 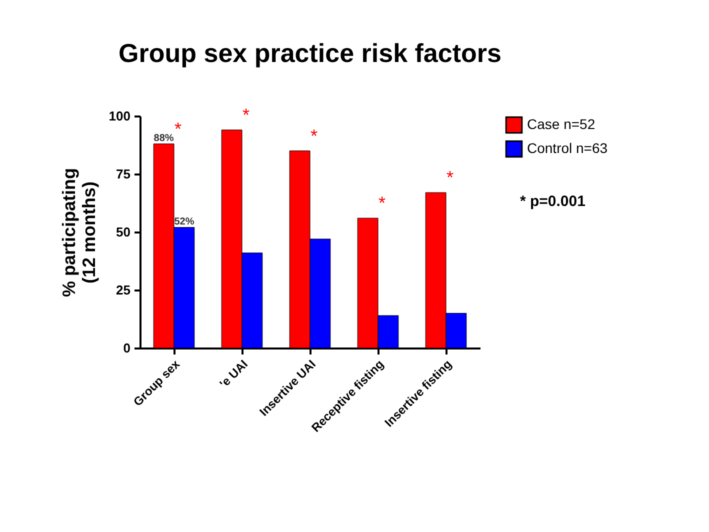 I want to click on data-label: 88%, so click(x=164, y=138).